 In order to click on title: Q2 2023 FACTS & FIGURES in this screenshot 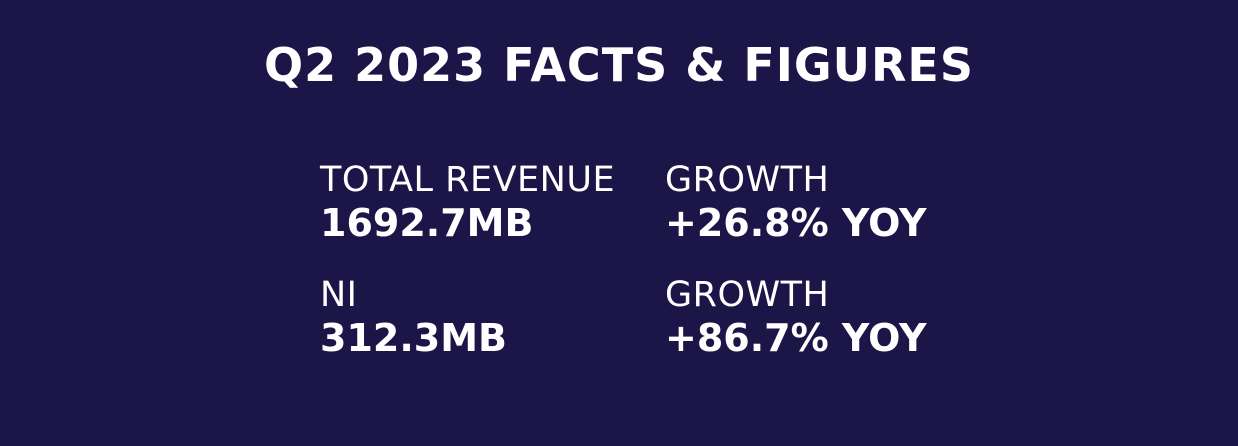, I will do `click(619, 65)`.